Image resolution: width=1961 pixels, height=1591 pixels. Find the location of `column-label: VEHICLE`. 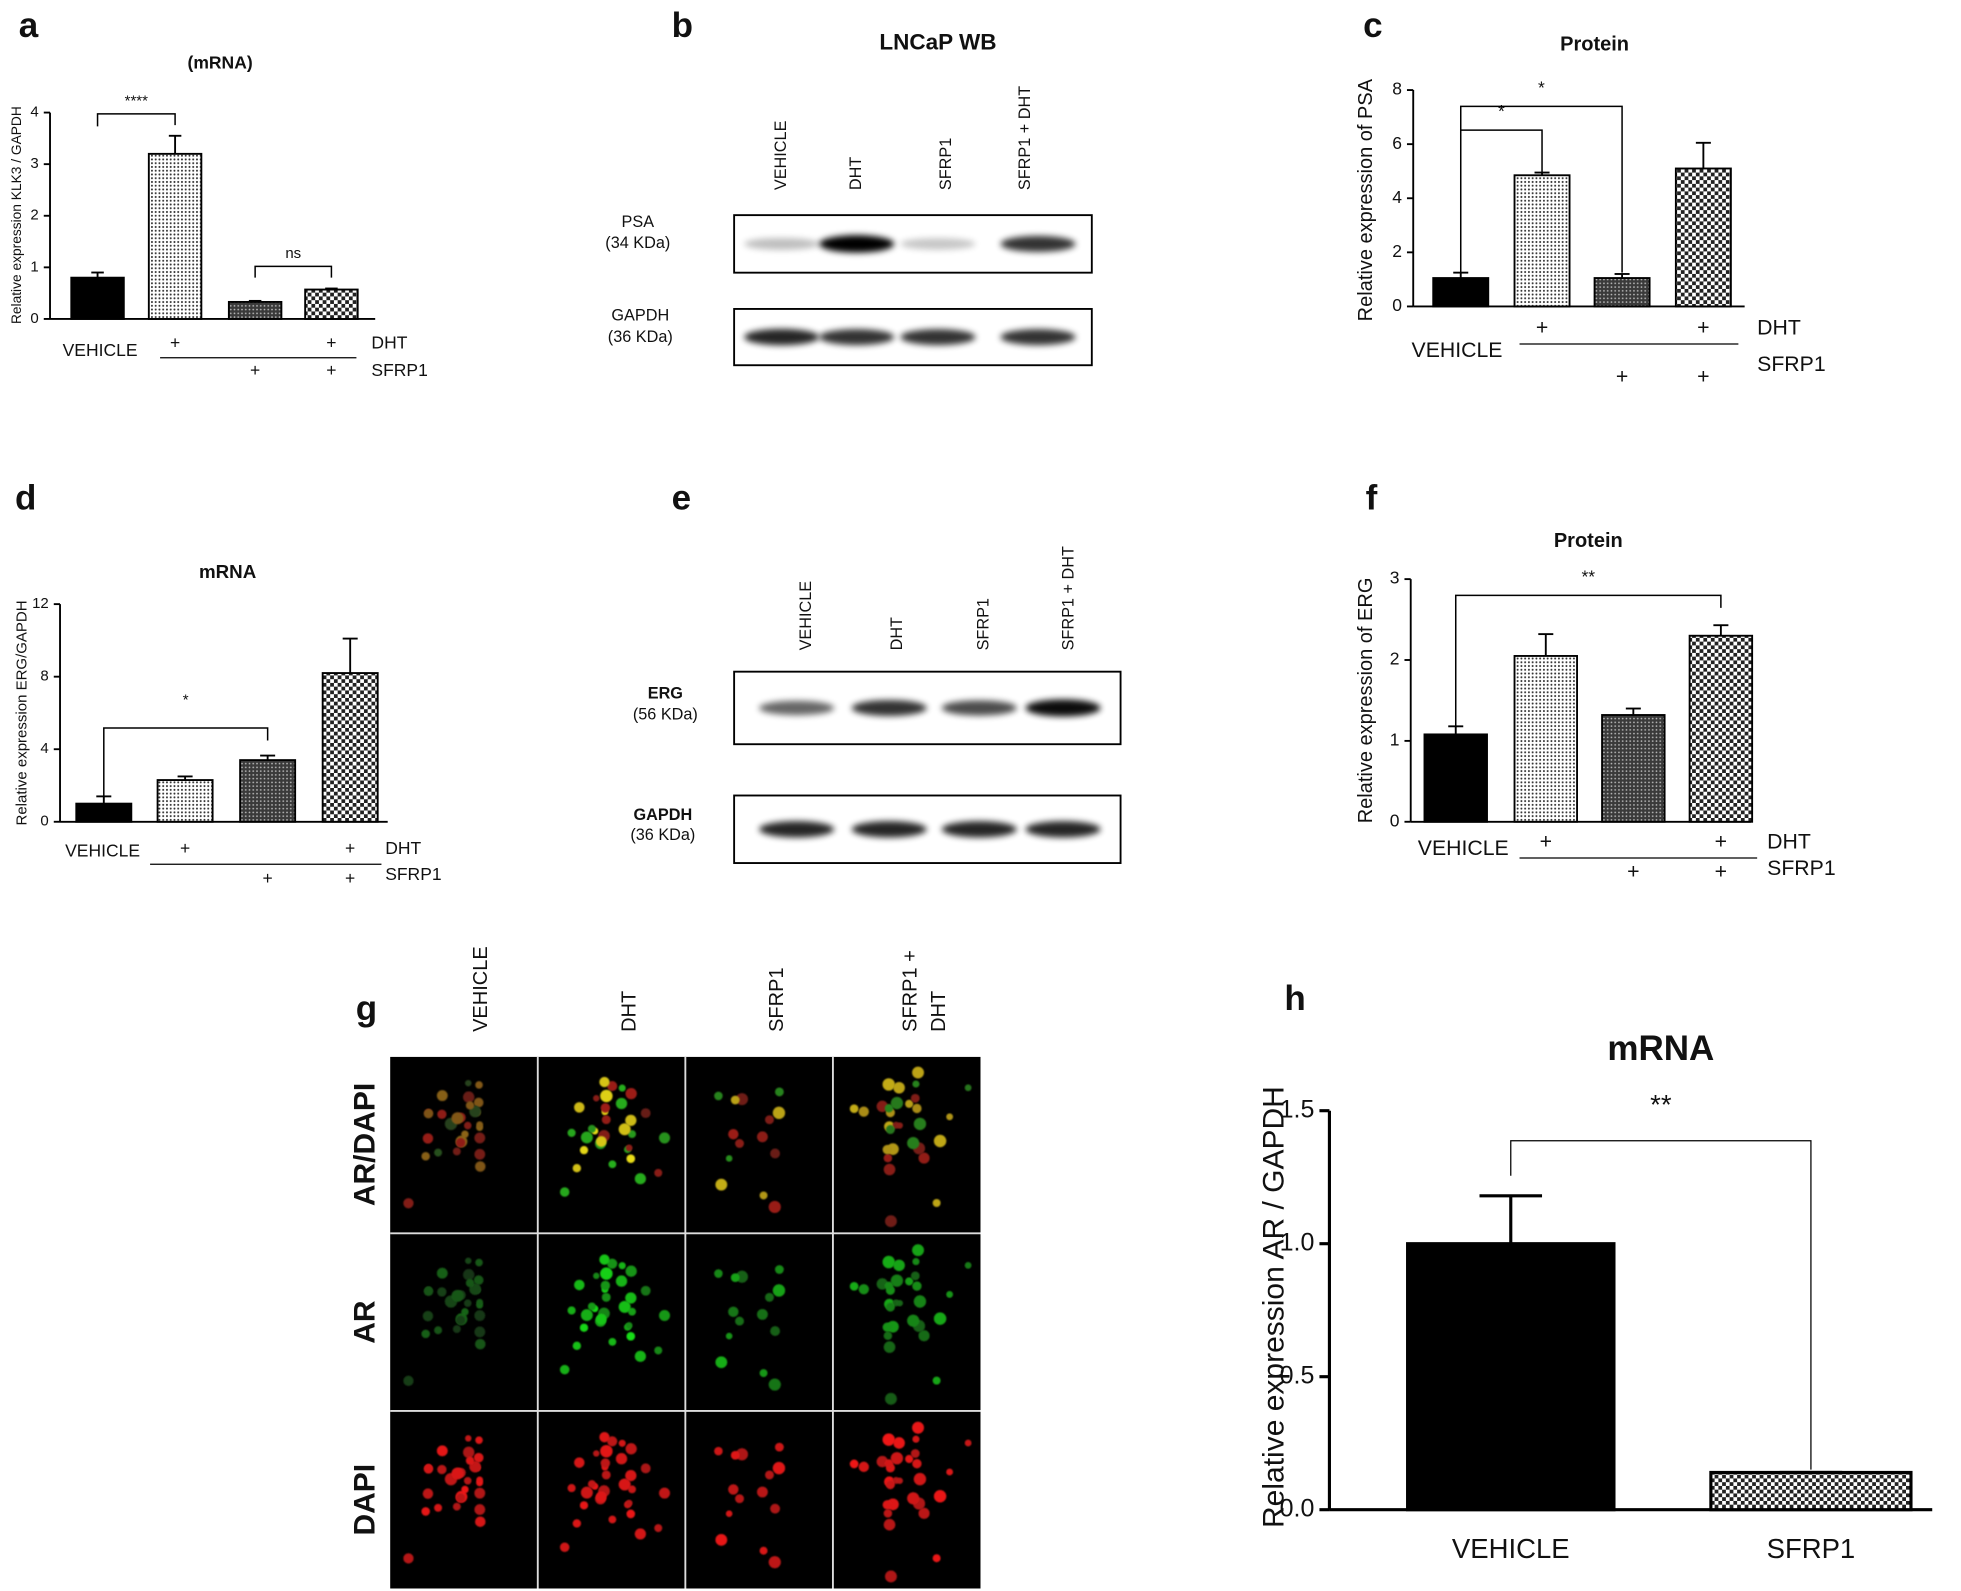

column-label: VEHICLE is located at coordinates (481, 989).